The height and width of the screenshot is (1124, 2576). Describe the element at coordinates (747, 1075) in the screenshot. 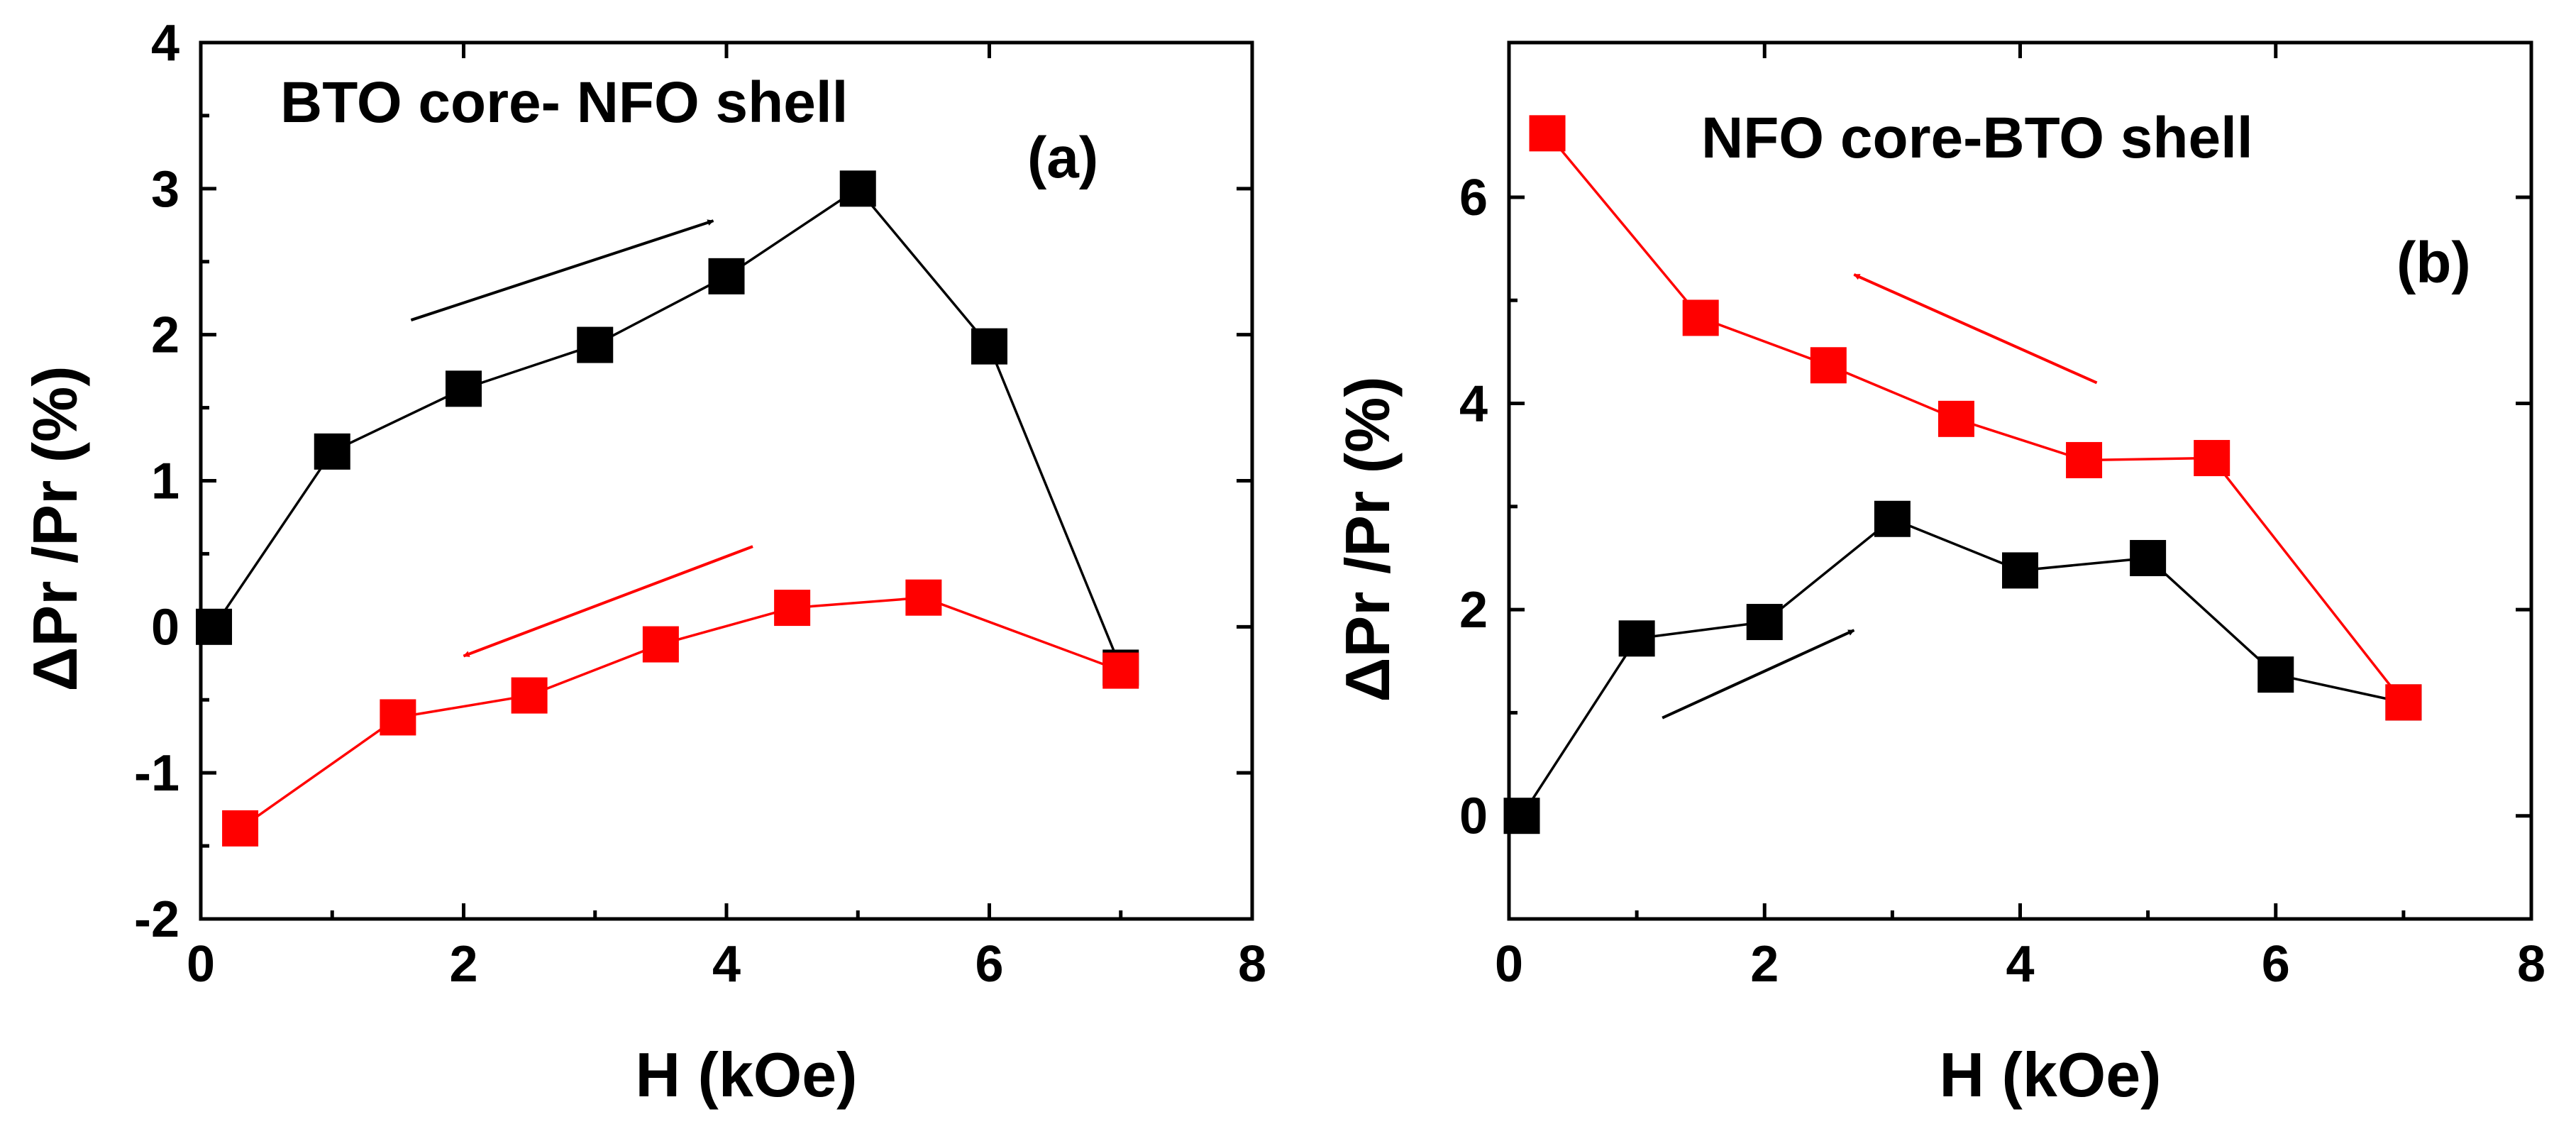

I see `x-axis-label-a: H (kOe)` at that location.